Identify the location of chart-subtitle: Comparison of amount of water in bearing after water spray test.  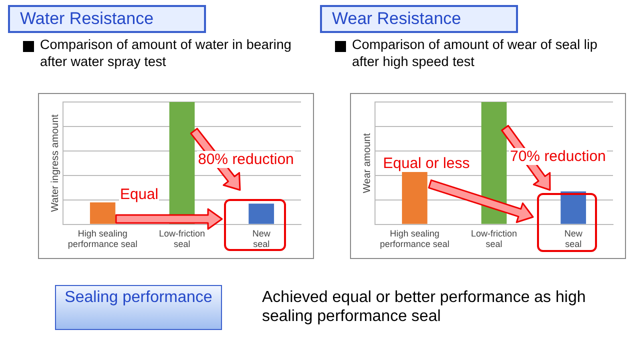
(166, 53).